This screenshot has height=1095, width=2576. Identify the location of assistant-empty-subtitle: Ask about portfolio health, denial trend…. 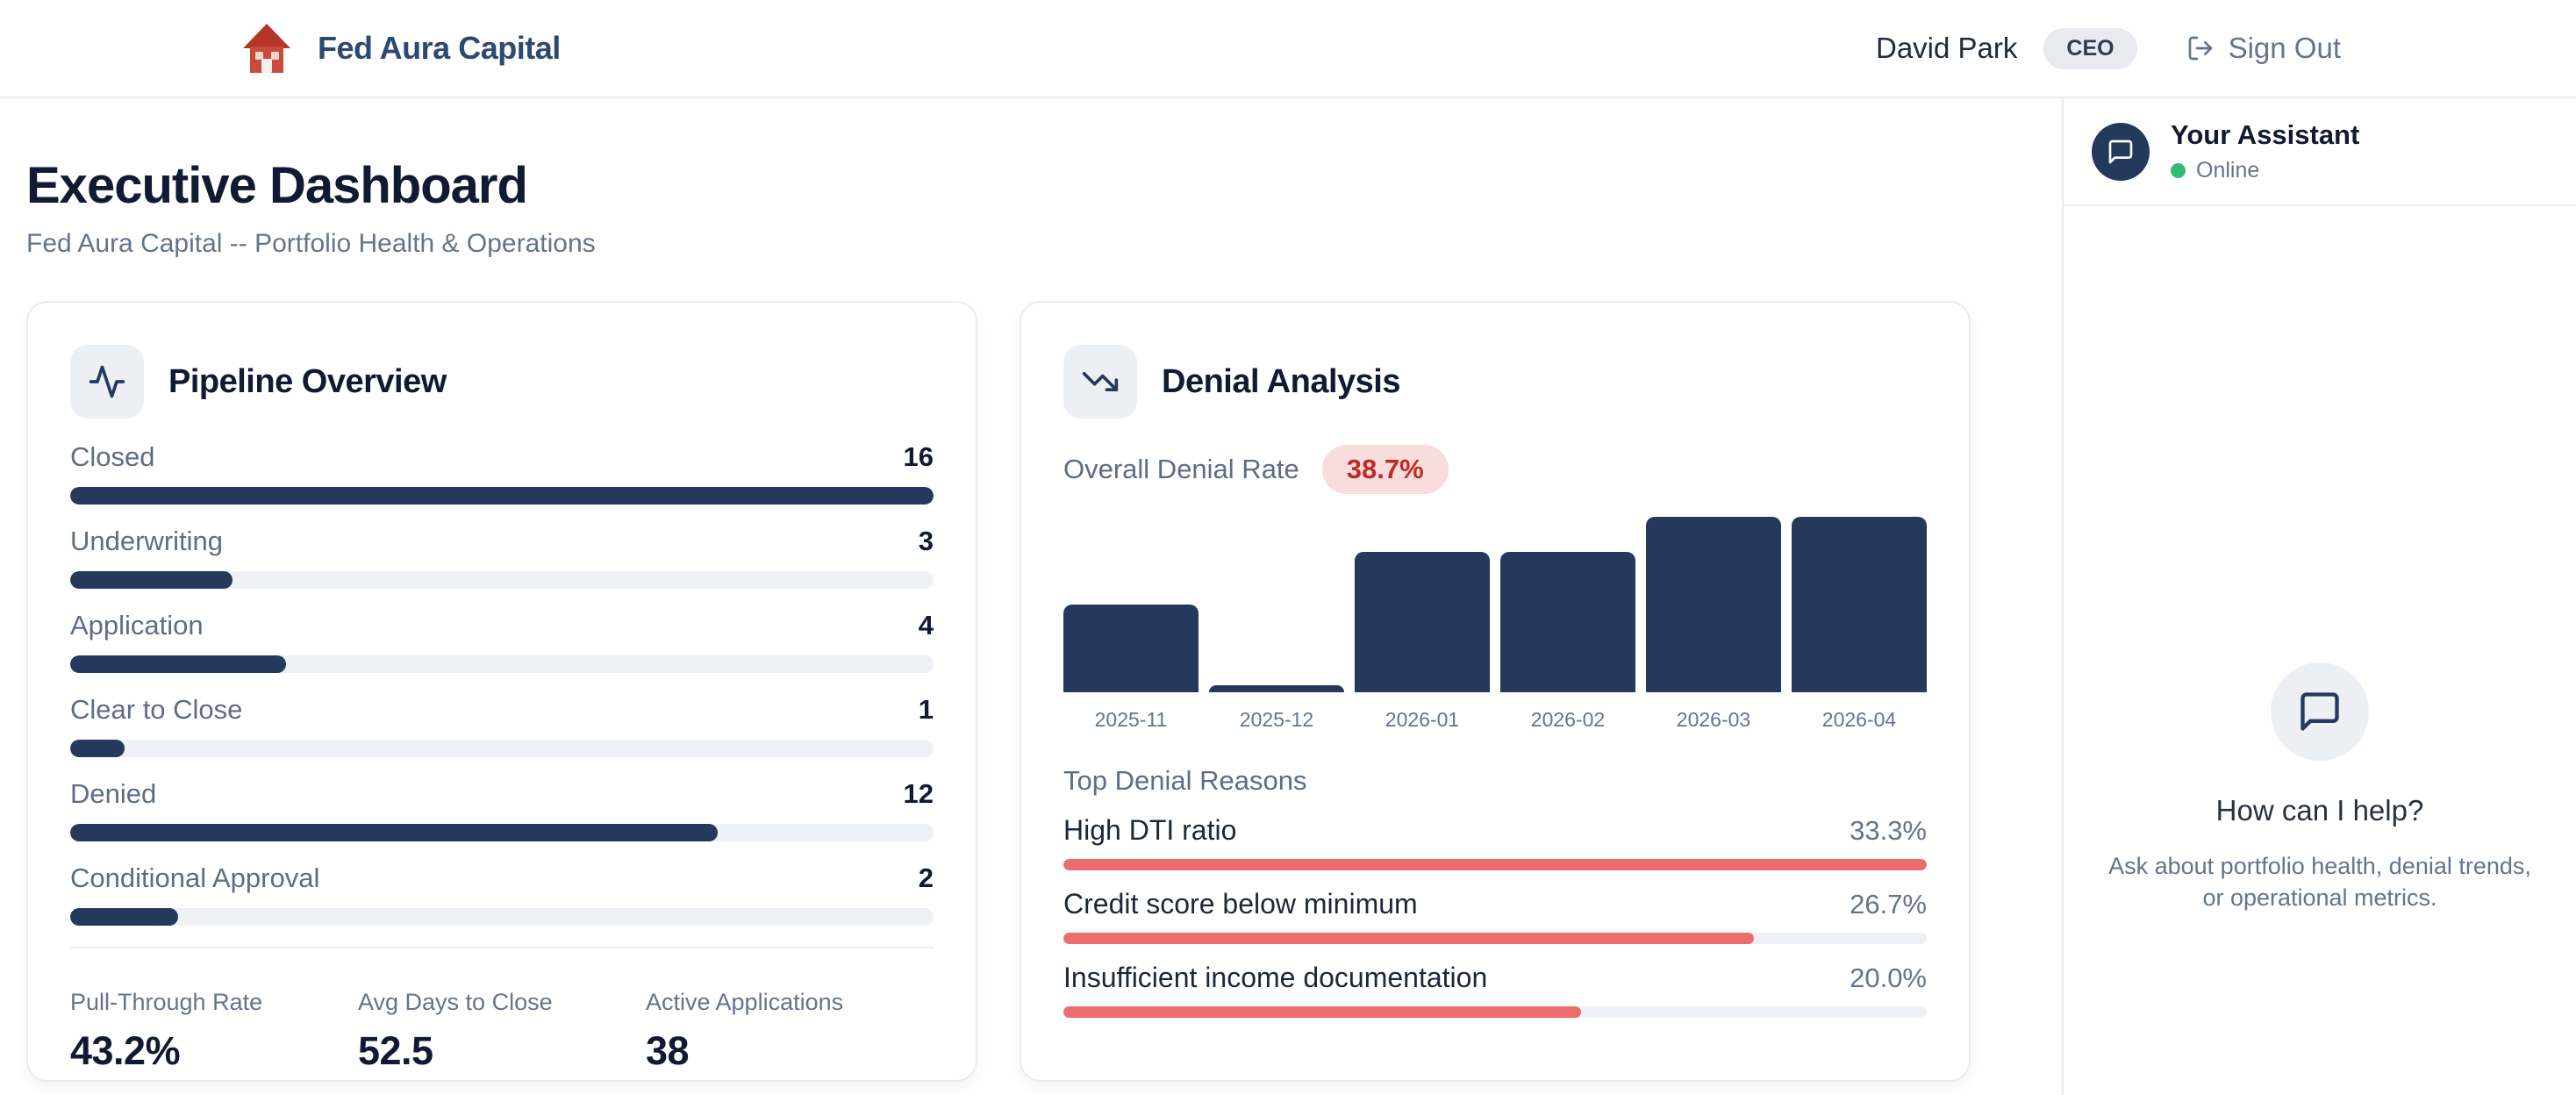
(2319, 882).